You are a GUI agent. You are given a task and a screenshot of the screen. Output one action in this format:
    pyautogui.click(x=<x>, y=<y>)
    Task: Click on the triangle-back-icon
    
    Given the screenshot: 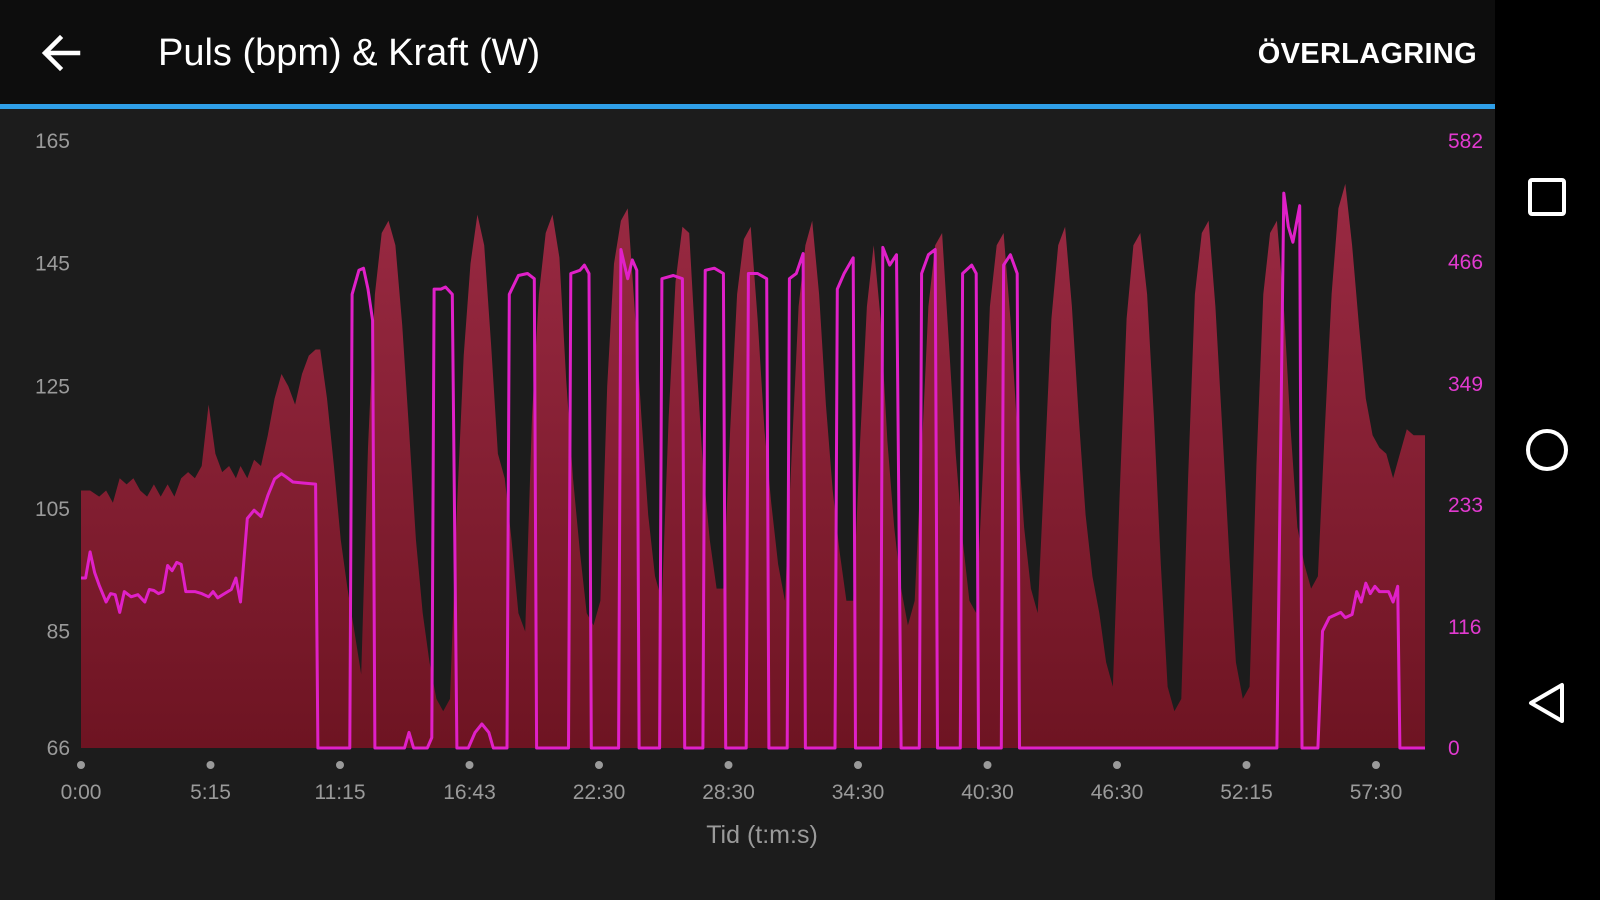 What is the action you would take?
    pyautogui.click(x=1546, y=703)
    